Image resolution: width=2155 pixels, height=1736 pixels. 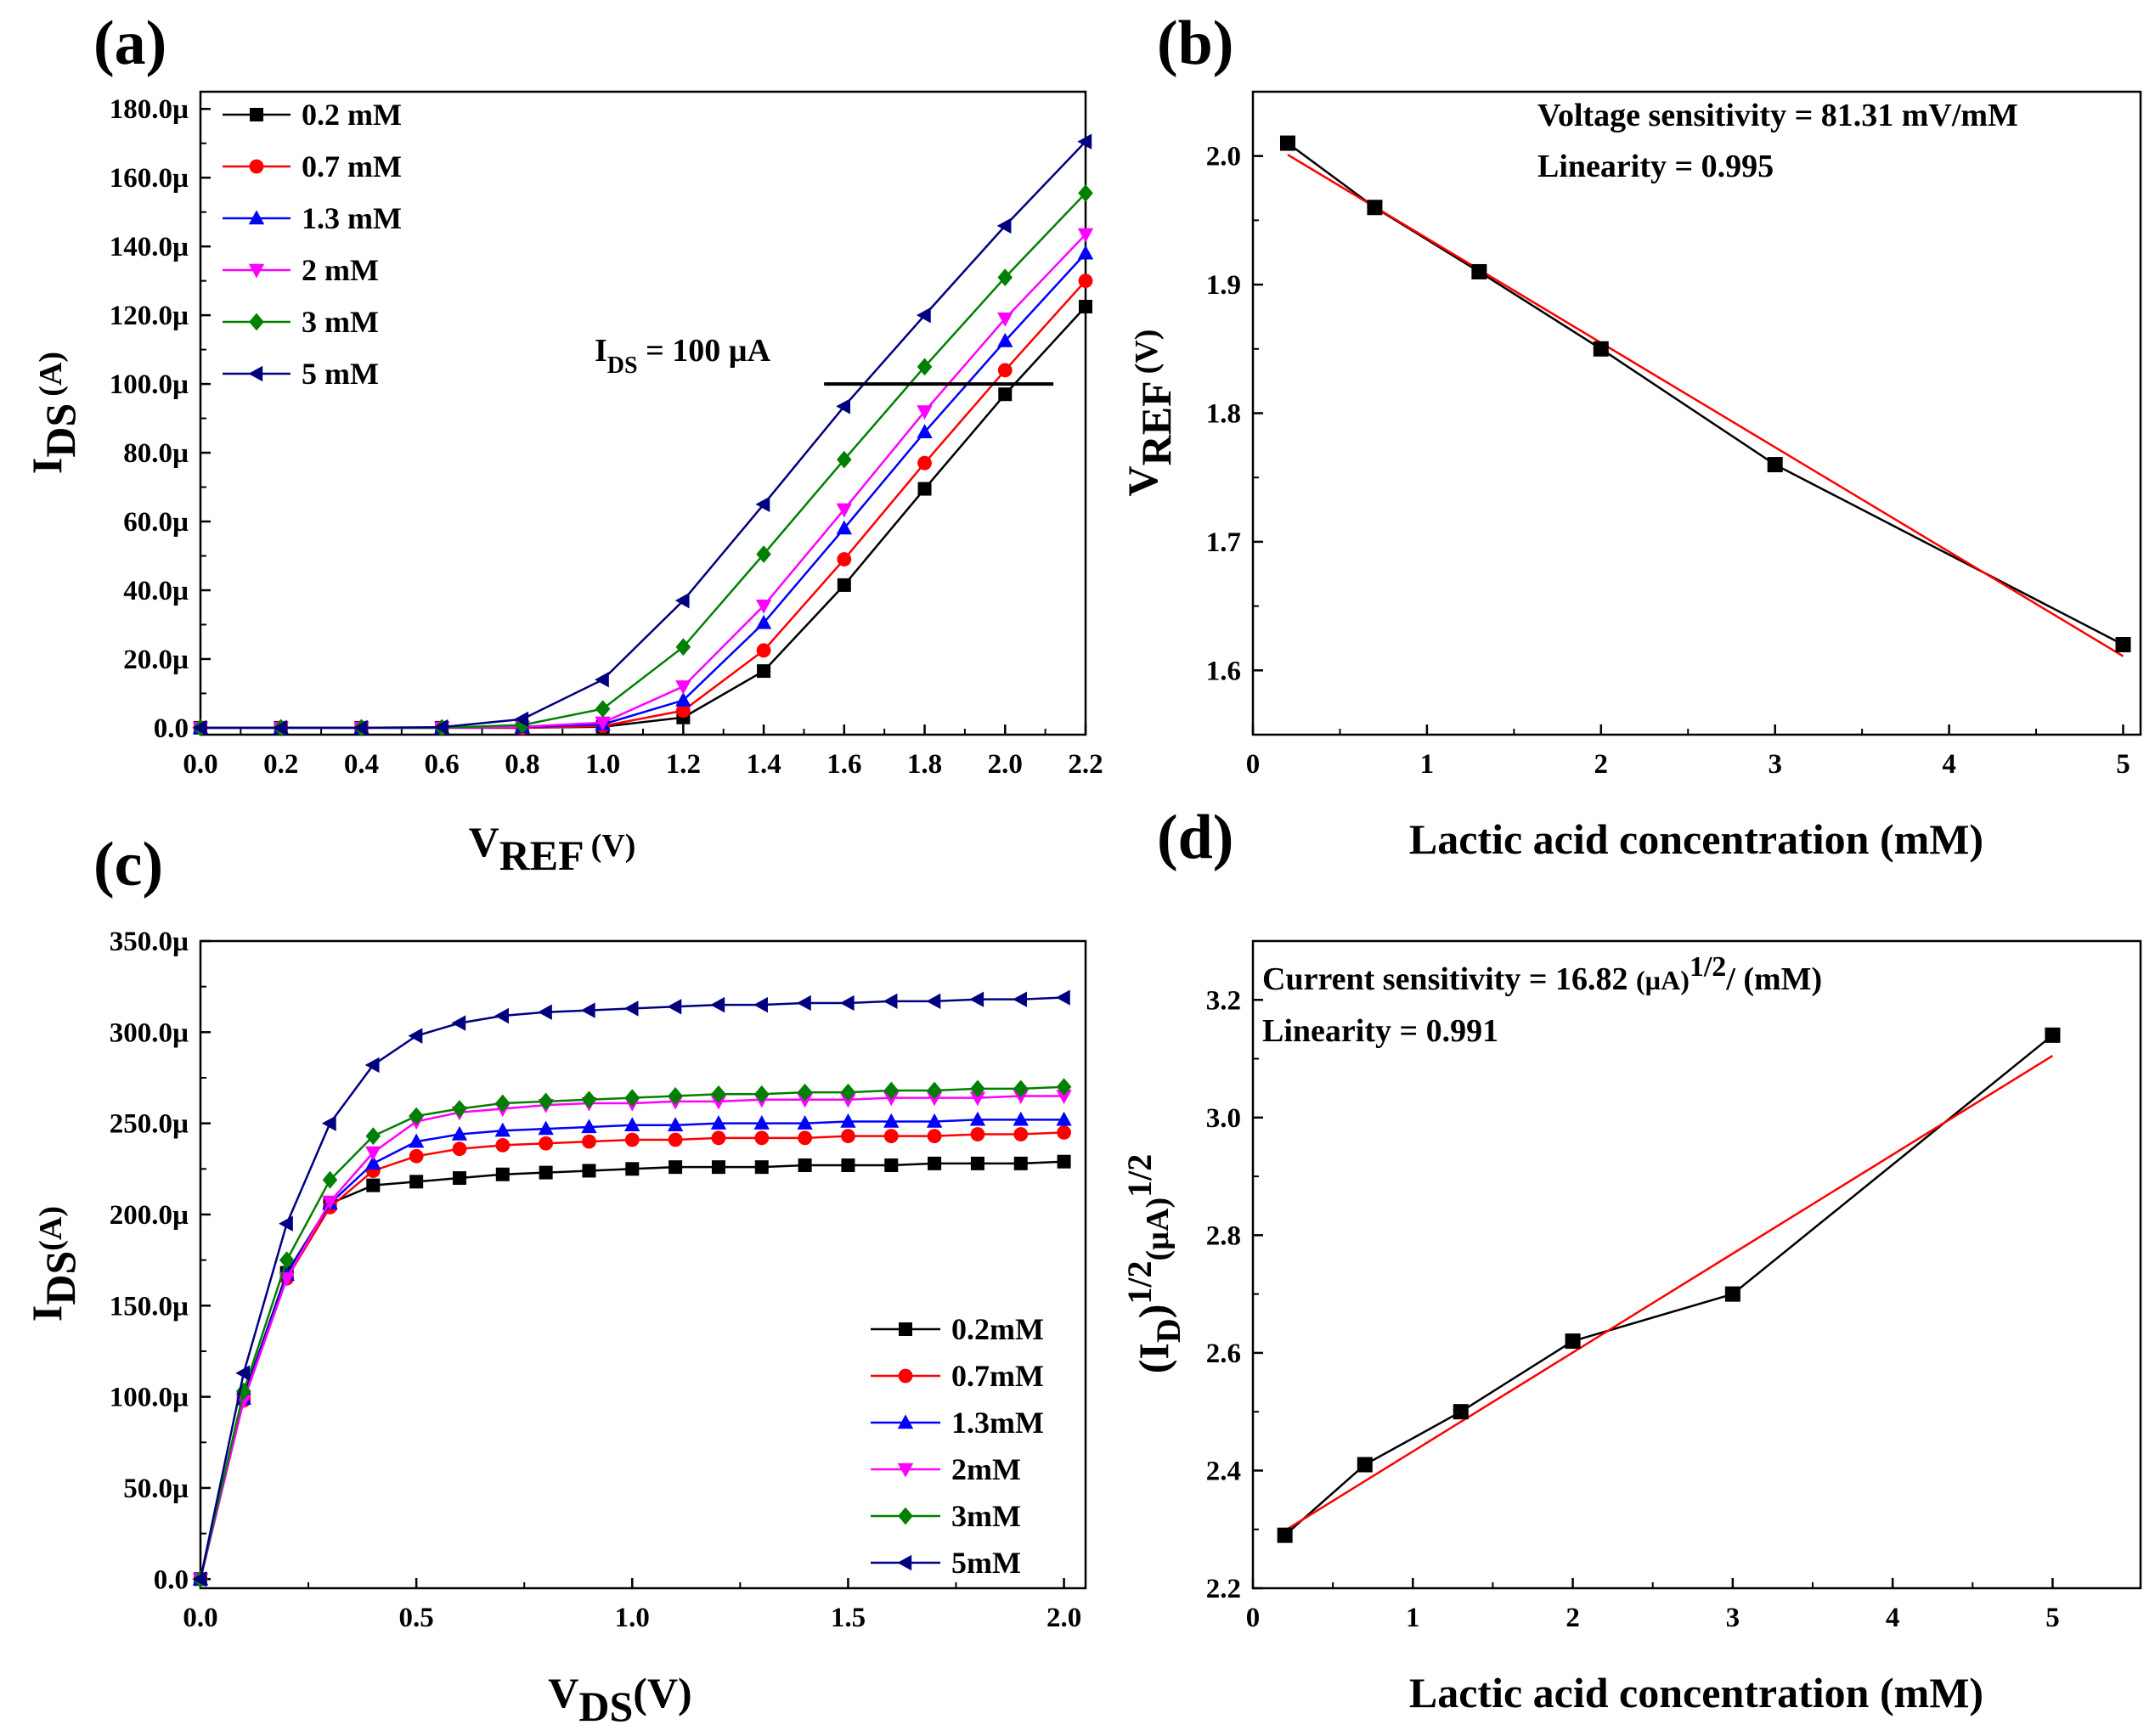 What do you see at coordinates (1775, 764) in the screenshot?
I see `panel-b-x-tick-label: 3` at bounding box center [1775, 764].